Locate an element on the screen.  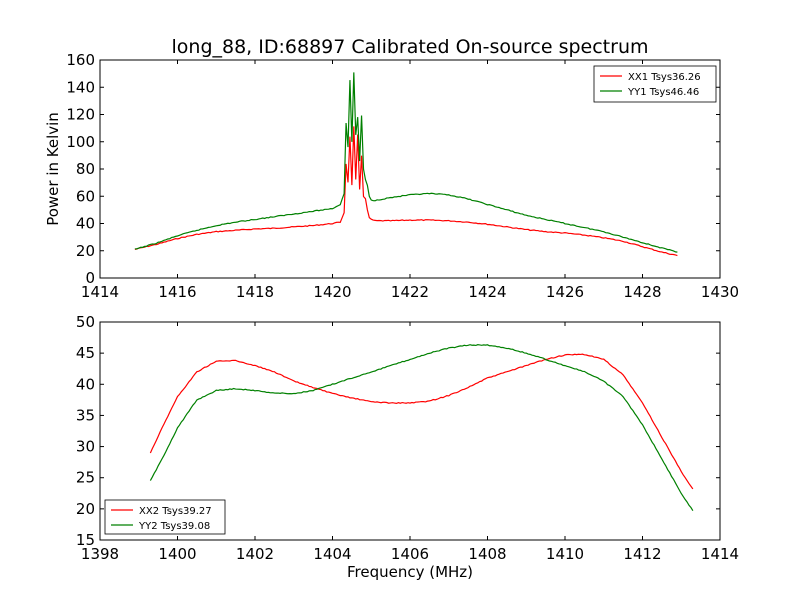
legend: XX2 Tsys39.27 YY2 Tsys39.08 is located at coordinates (165, 517).